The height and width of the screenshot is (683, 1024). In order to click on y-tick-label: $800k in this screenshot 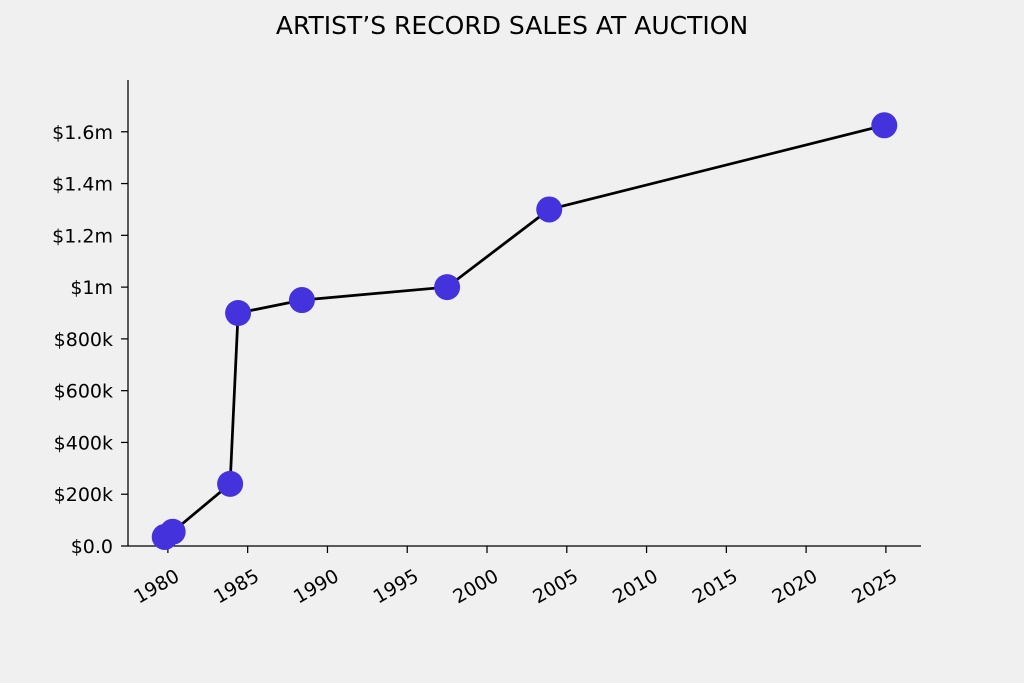, I will do `click(83, 340)`.